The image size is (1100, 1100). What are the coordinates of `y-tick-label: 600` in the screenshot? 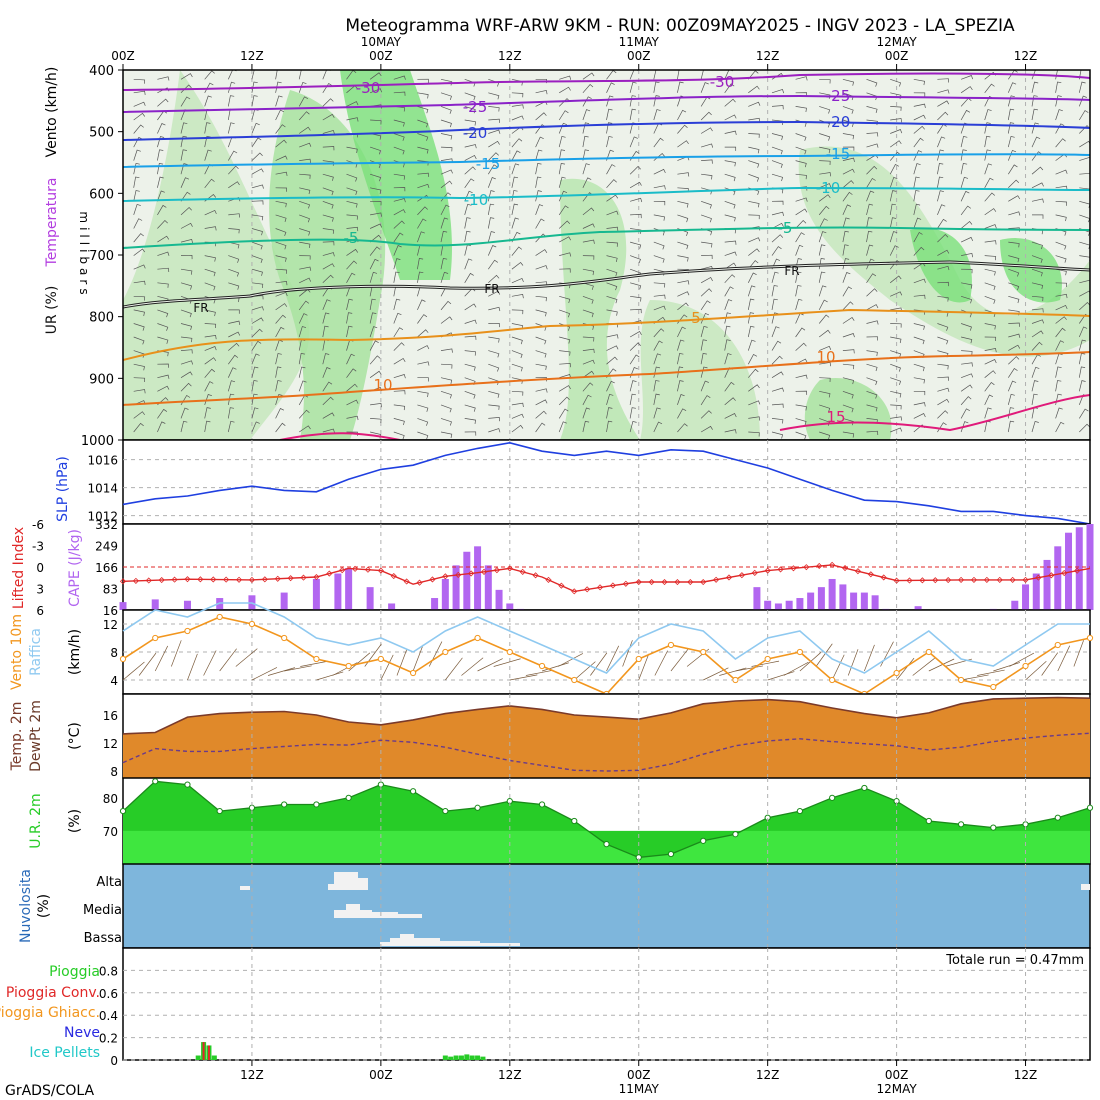 It's located at (101, 194).